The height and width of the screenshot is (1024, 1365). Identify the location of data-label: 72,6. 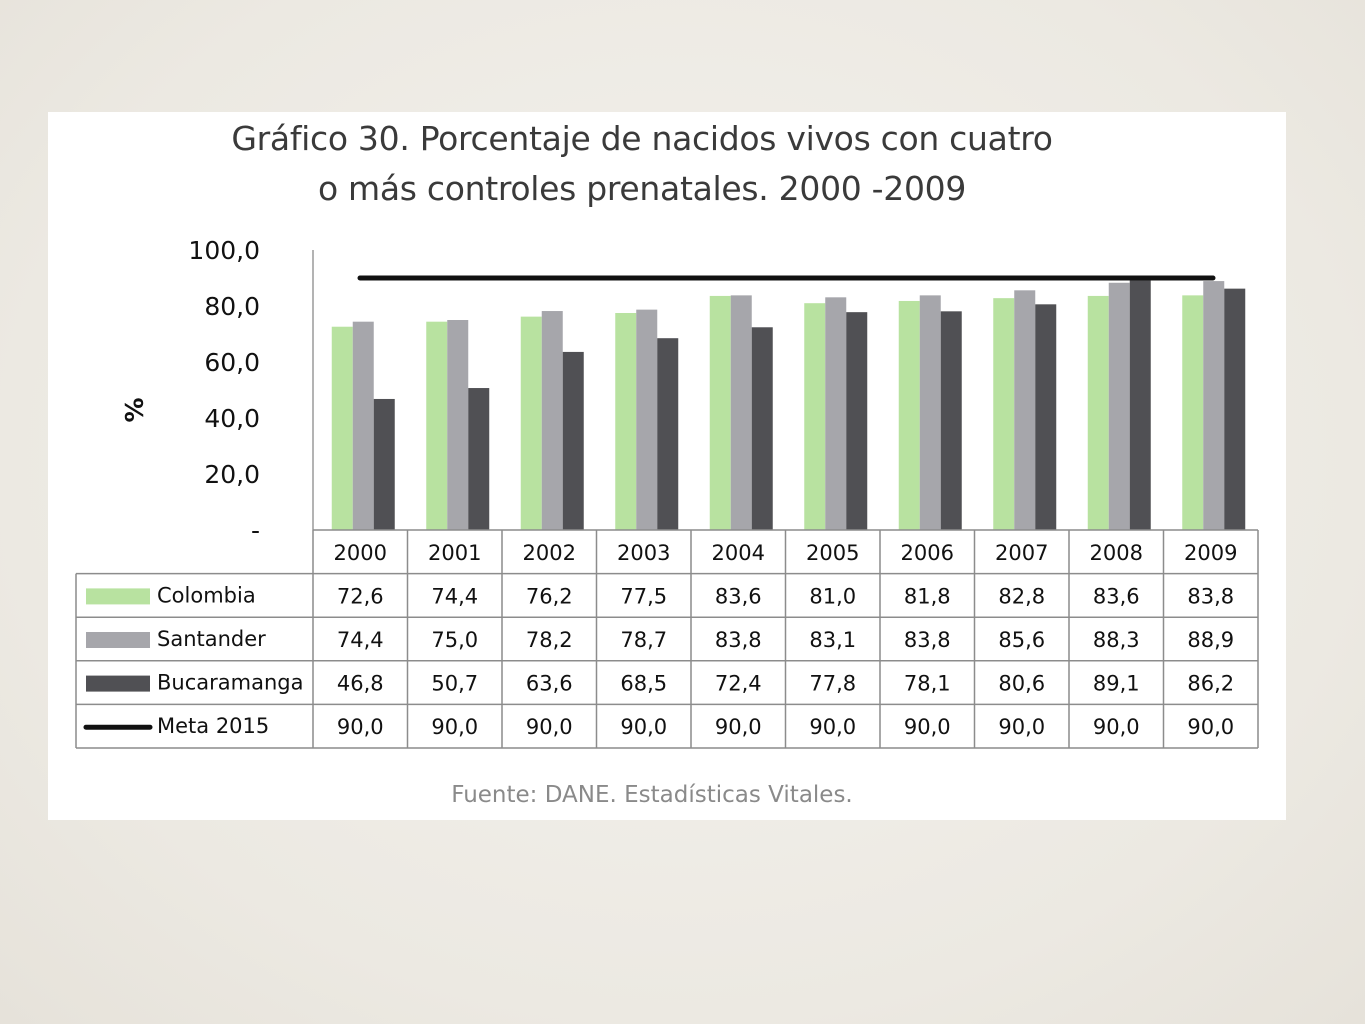
(360, 596).